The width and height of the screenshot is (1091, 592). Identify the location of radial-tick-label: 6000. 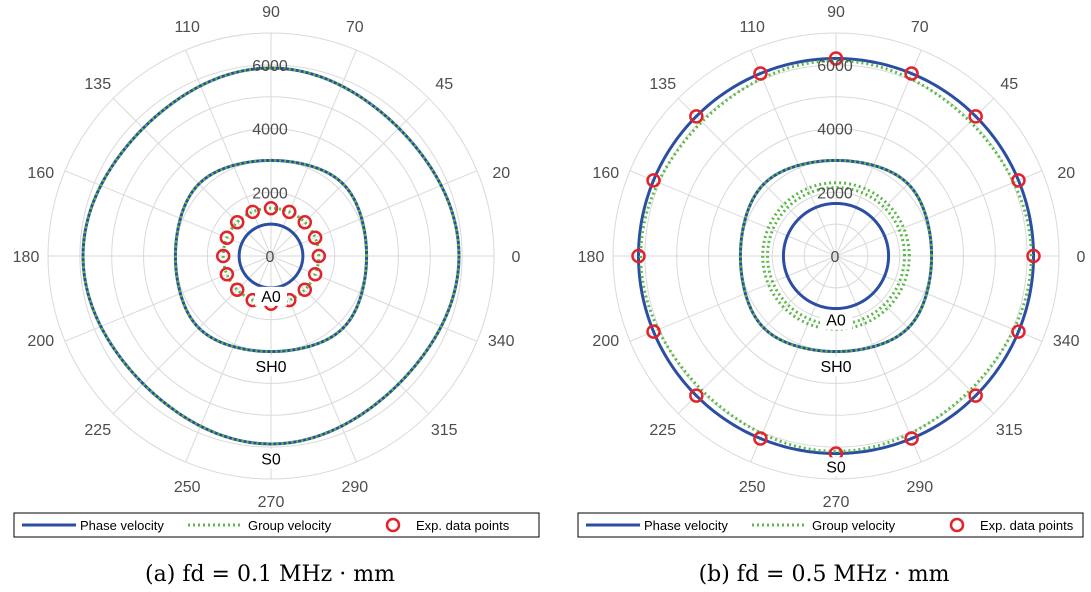
(270, 66).